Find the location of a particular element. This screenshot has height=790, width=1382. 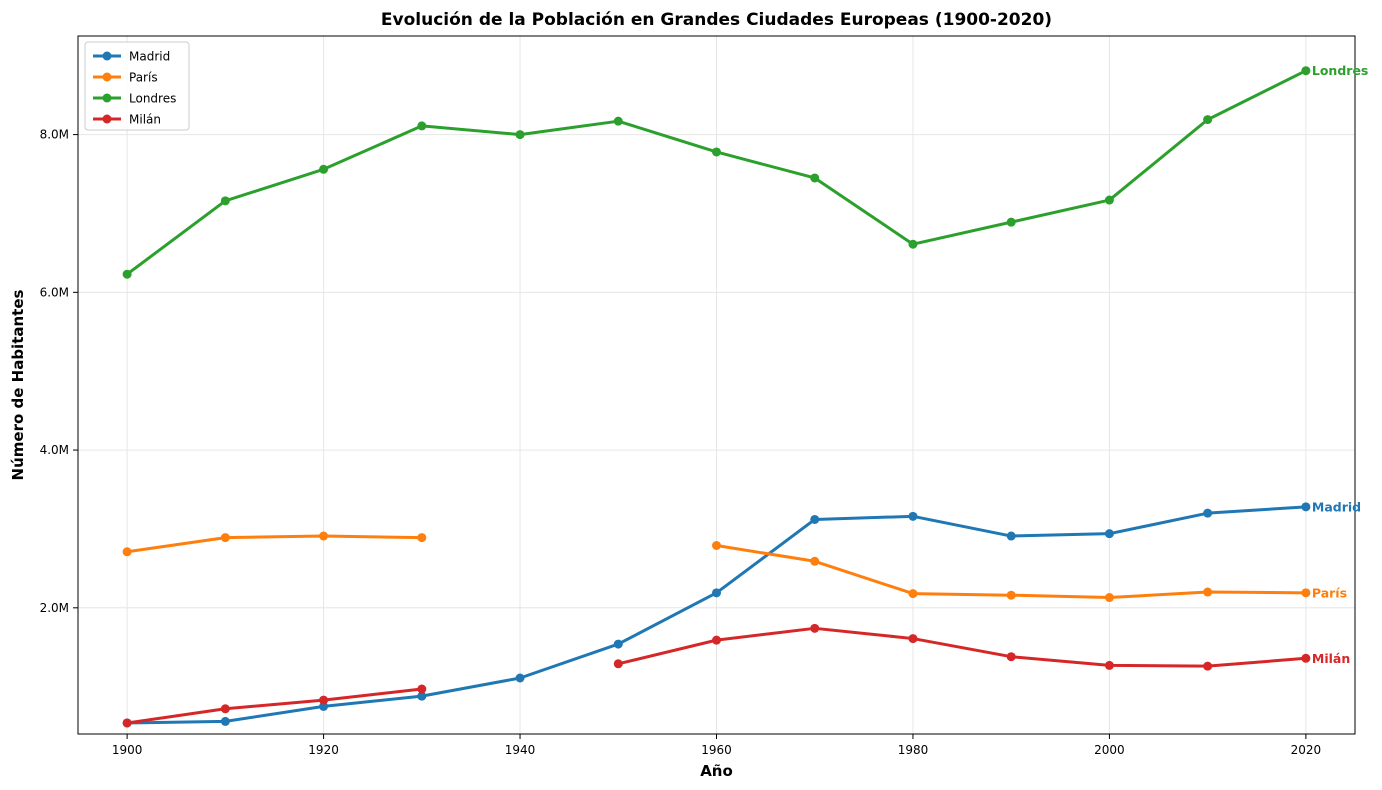

legend-label: París is located at coordinates (143, 78).